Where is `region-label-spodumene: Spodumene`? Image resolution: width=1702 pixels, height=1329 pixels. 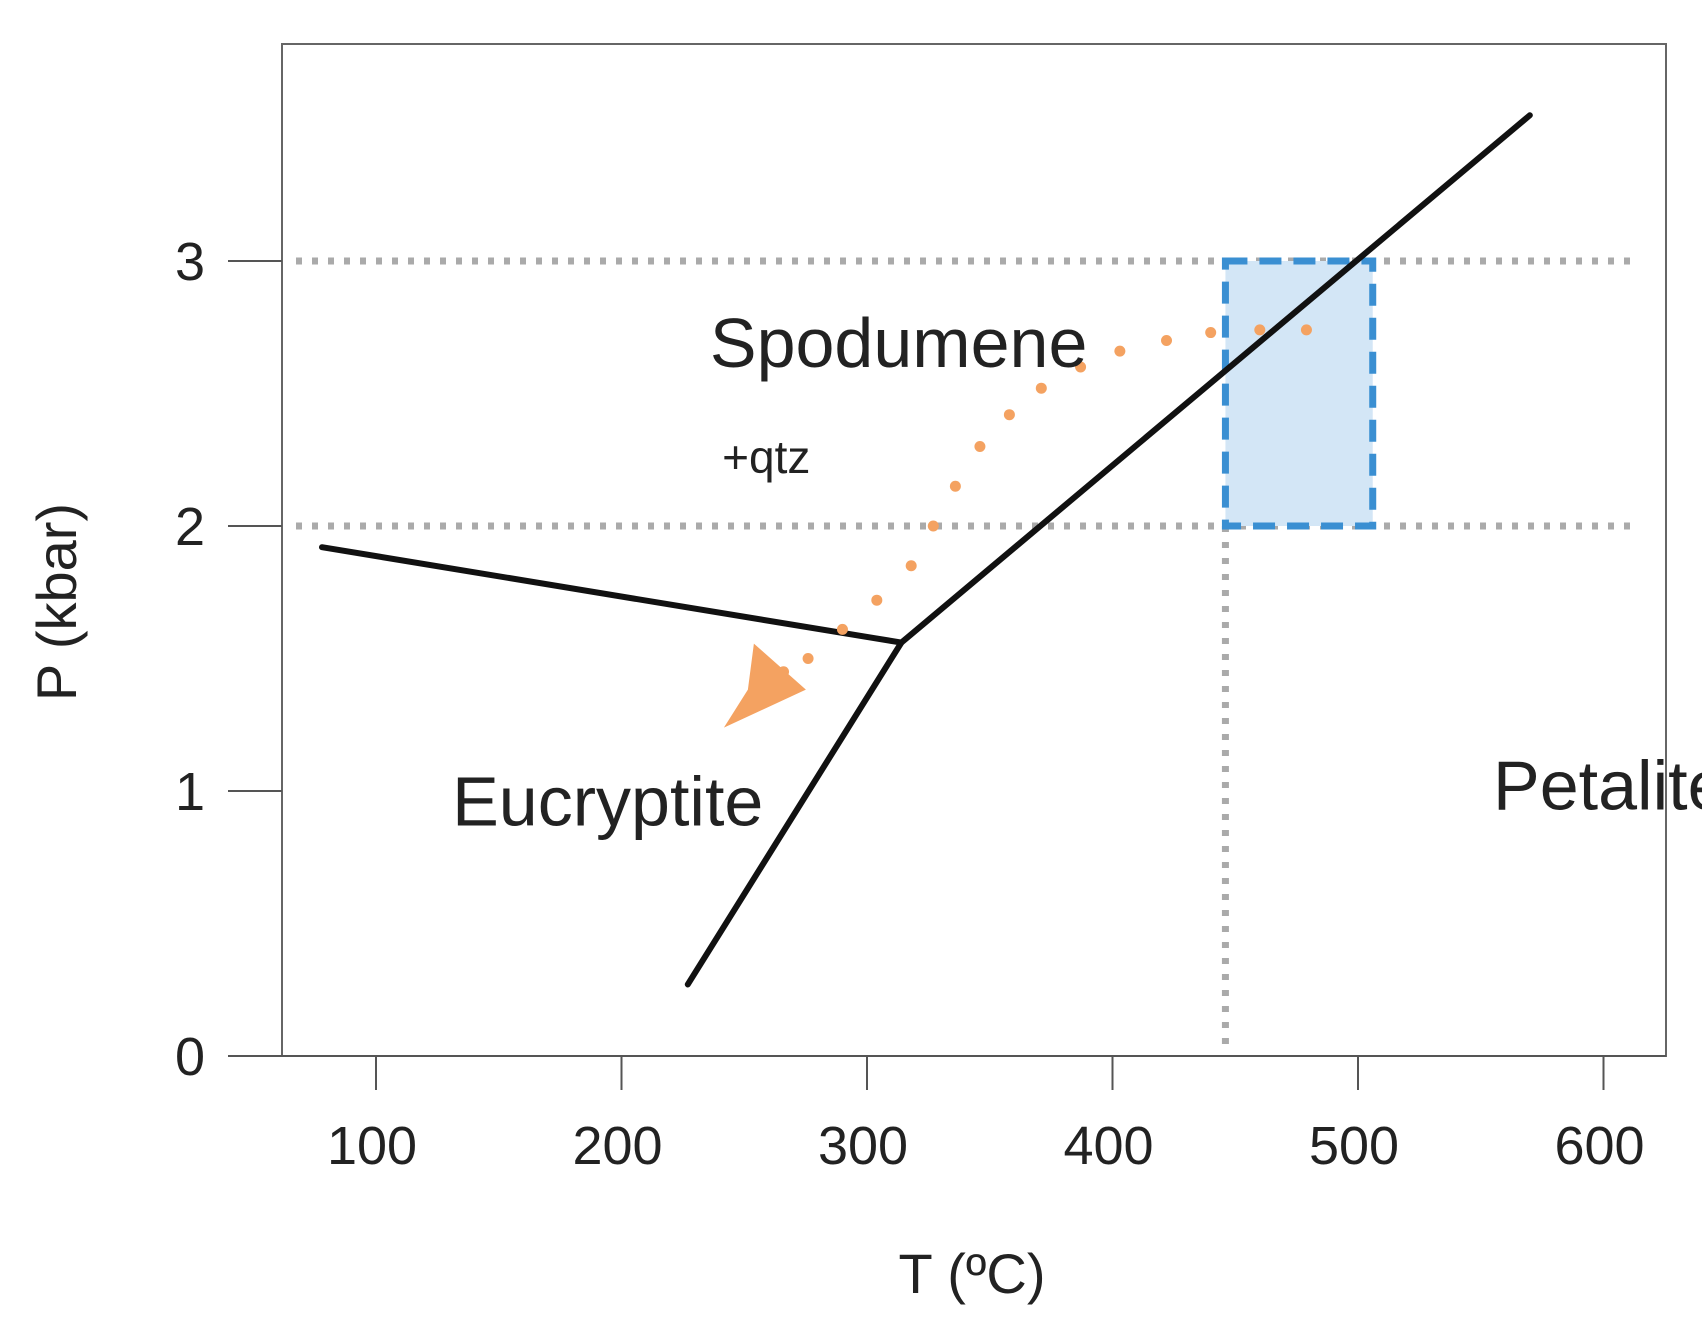 region-label-spodumene: Spodumene is located at coordinates (899, 343).